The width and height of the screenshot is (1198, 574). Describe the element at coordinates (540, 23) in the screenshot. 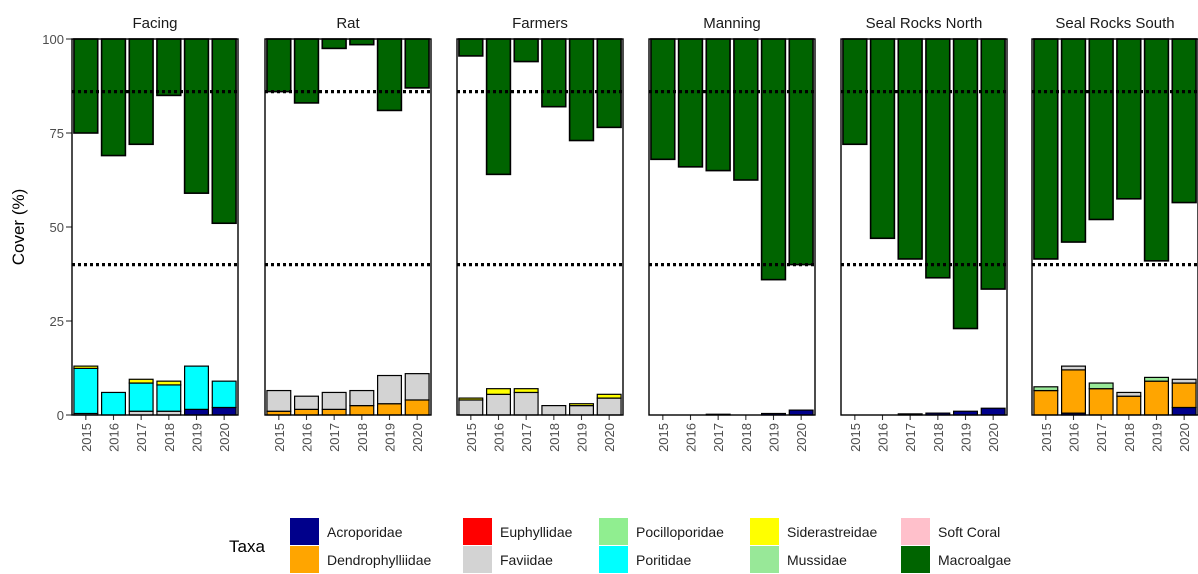

I see `panel-title: Farmers` at that location.